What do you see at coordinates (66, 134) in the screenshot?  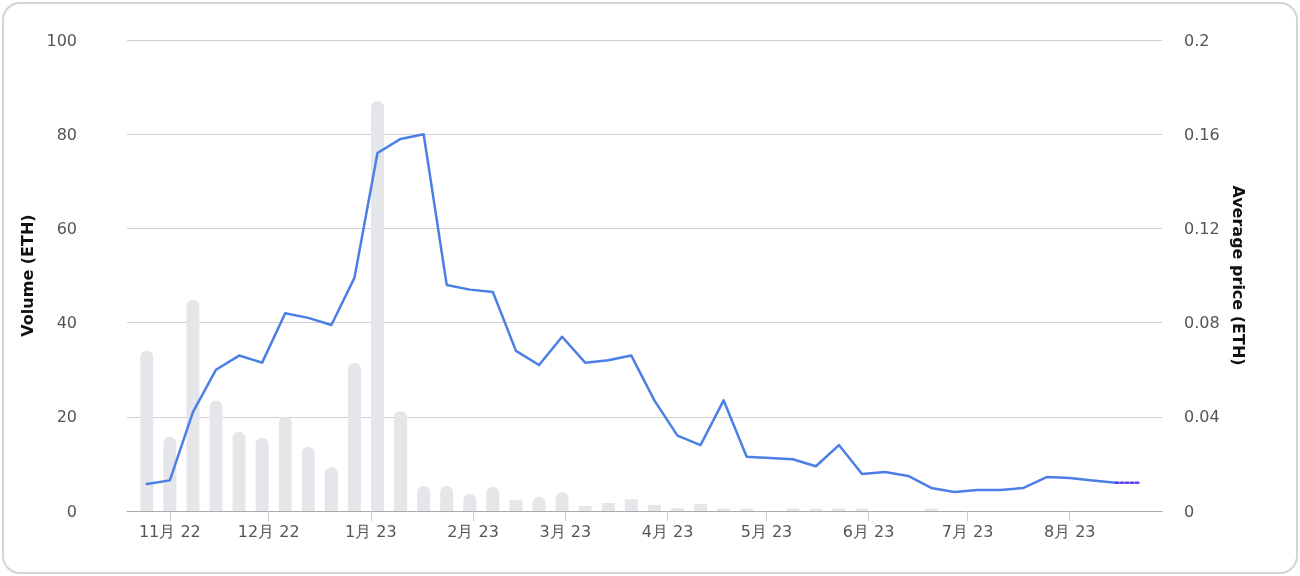 I see `y-tick-label: 80` at bounding box center [66, 134].